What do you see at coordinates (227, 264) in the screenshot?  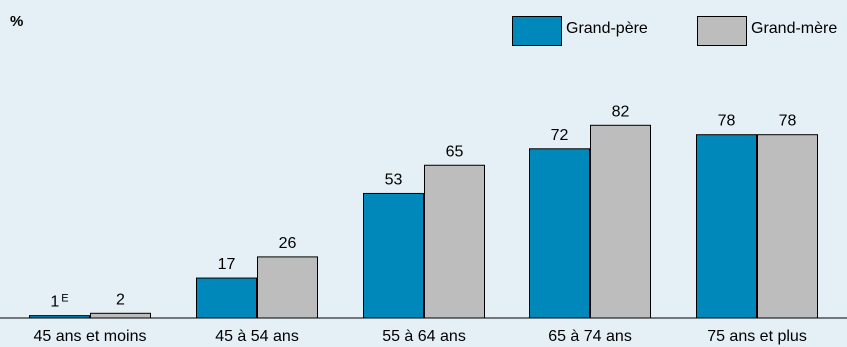 I see `data-label-s1-2: 17` at bounding box center [227, 264].